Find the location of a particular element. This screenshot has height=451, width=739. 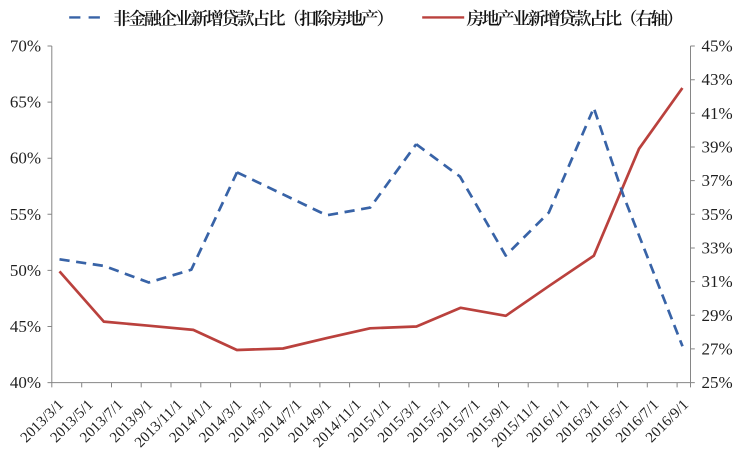

svg-text: 50% is located at coordinates (25, 270).